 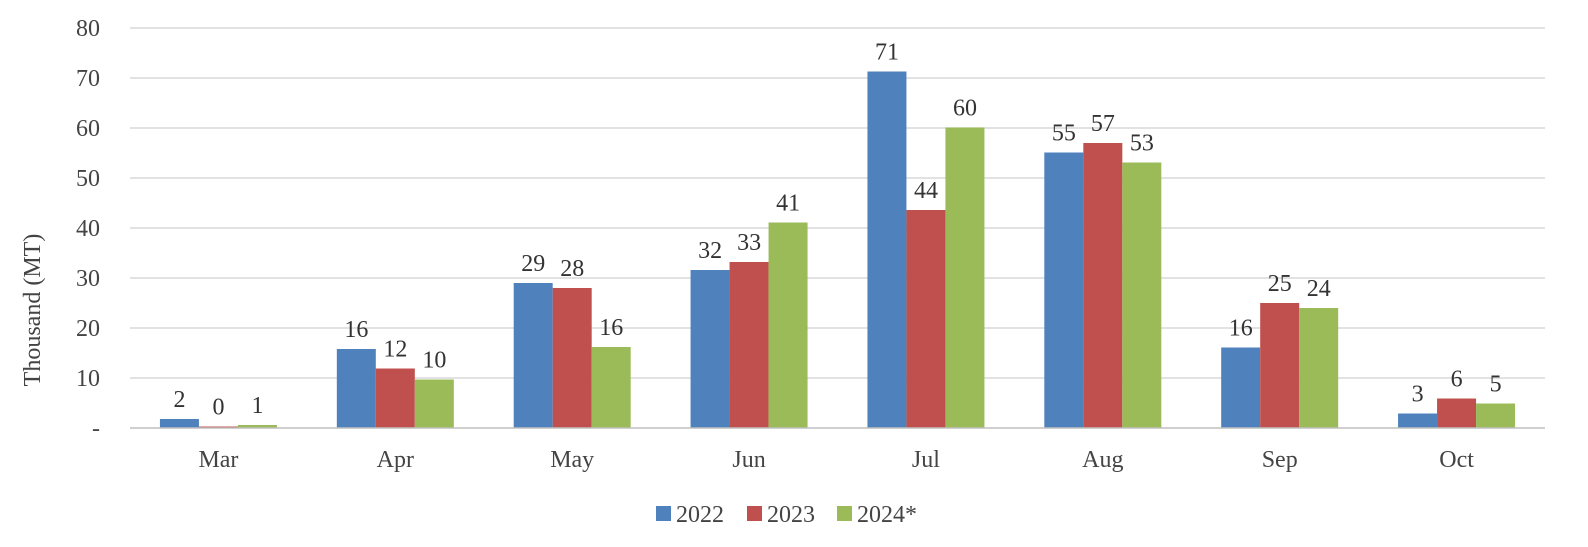 I want to click on y-tick-label: 80, so click(x=88, y=29).